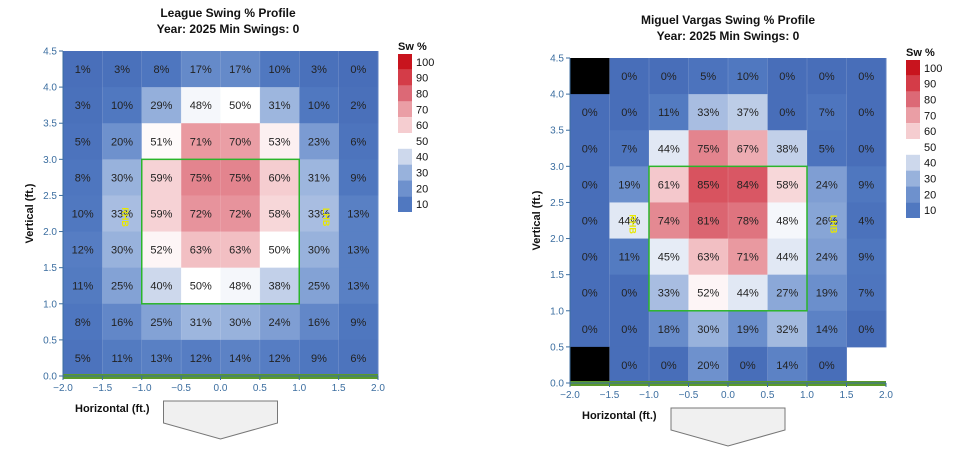  What do you see at coordinates (649, 395) in the screenshot?
I see `x-tick-label: −1.0` at bounding box center [649, 395].